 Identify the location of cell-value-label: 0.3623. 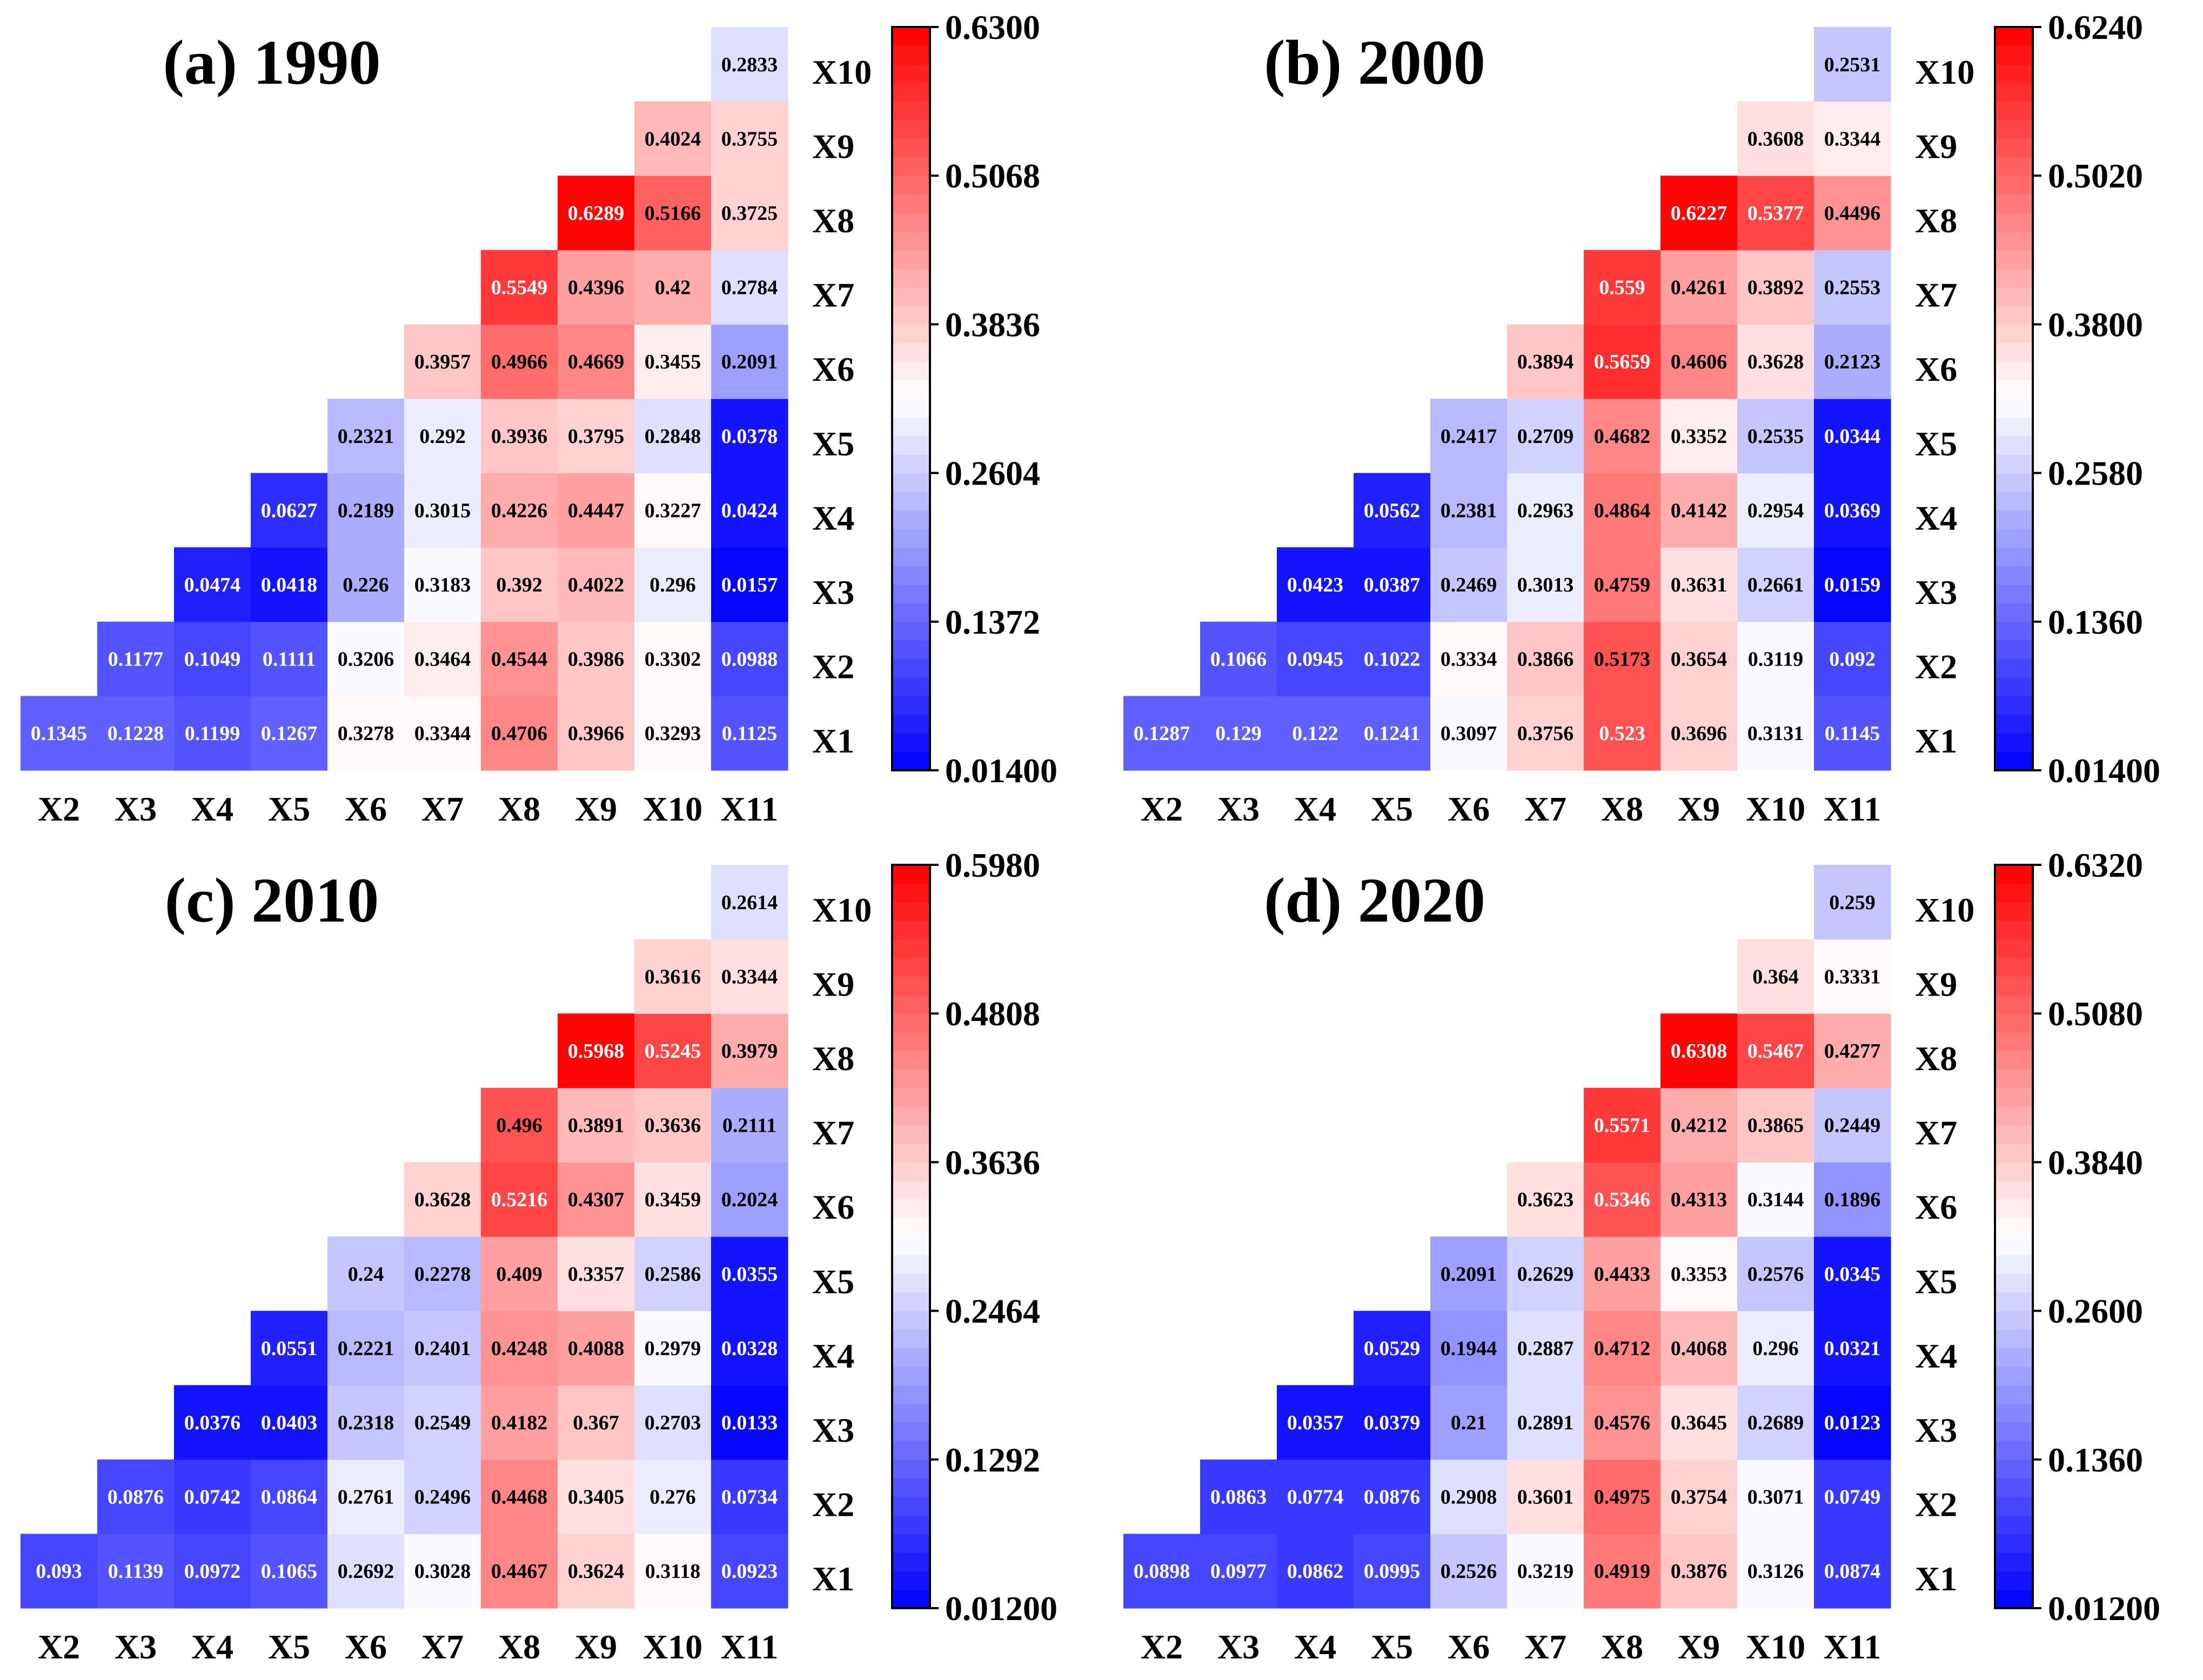
(1545, 1199).